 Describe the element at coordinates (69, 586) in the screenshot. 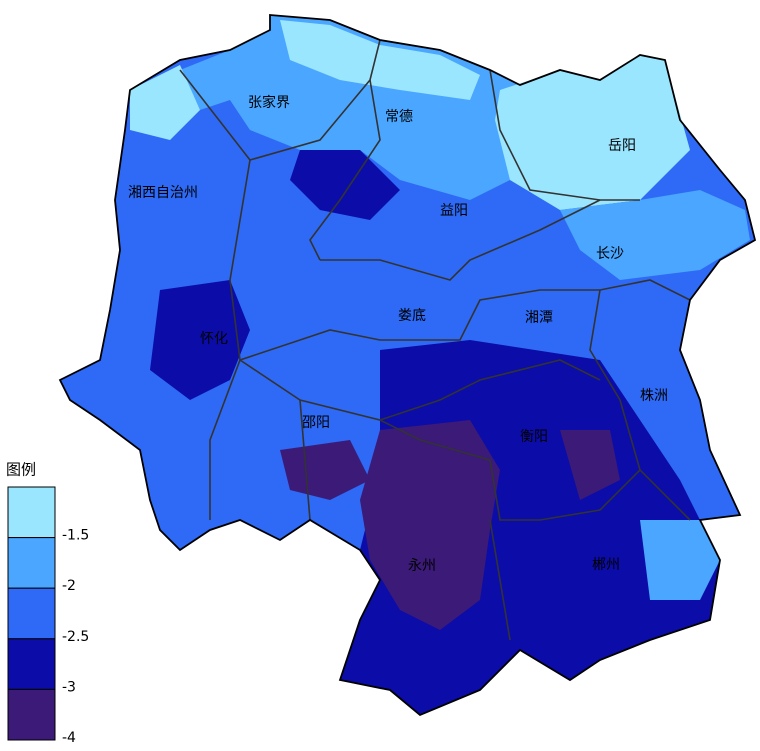

I see `legend-label: -2` at that location.